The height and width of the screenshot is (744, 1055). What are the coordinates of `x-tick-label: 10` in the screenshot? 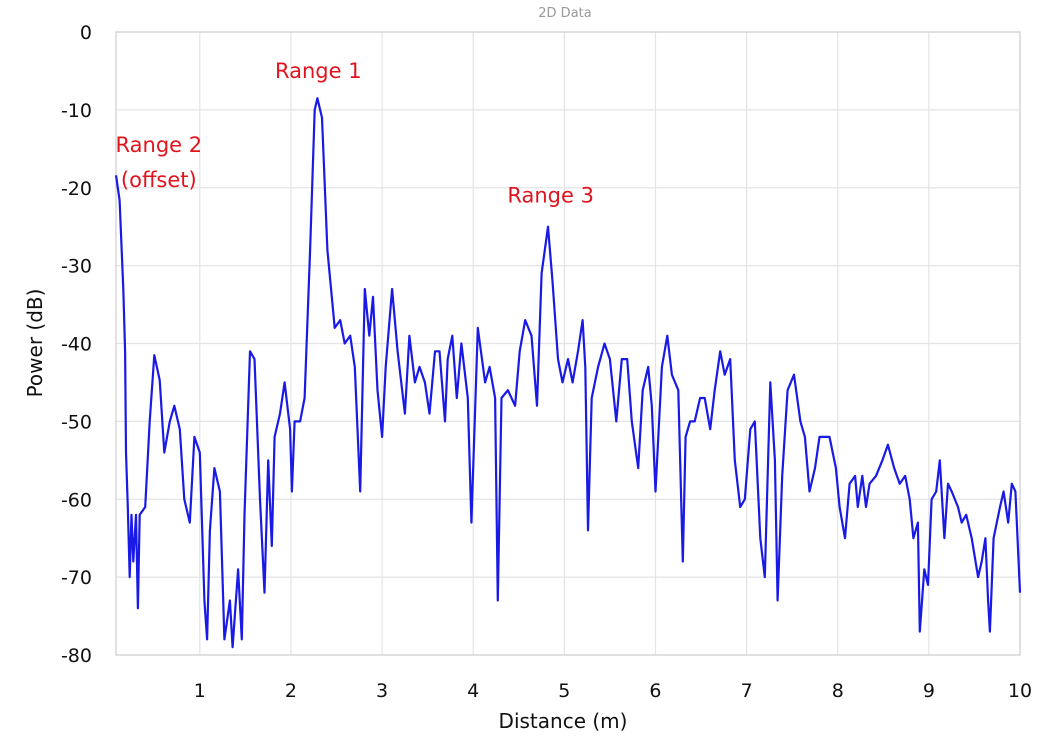 It's located at (1020, 691).